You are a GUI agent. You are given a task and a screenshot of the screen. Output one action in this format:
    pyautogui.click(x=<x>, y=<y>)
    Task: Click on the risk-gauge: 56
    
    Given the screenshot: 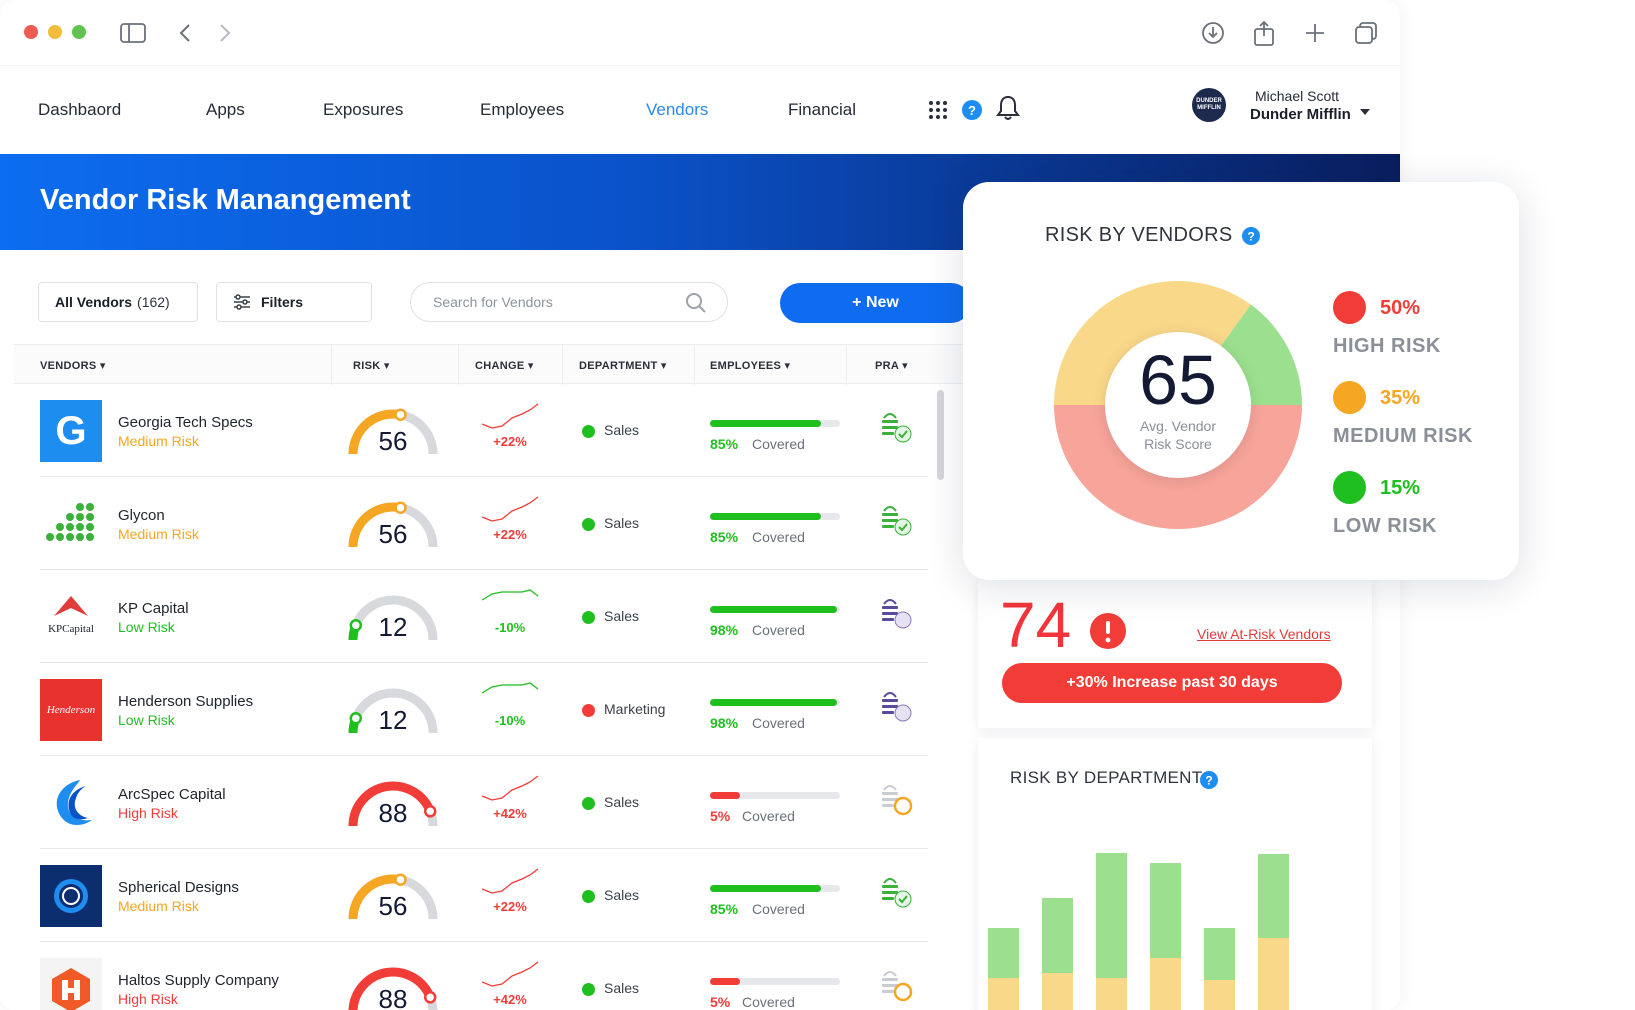 What is the action you would take?
    pyautogui.click(x=393, y=896)
    